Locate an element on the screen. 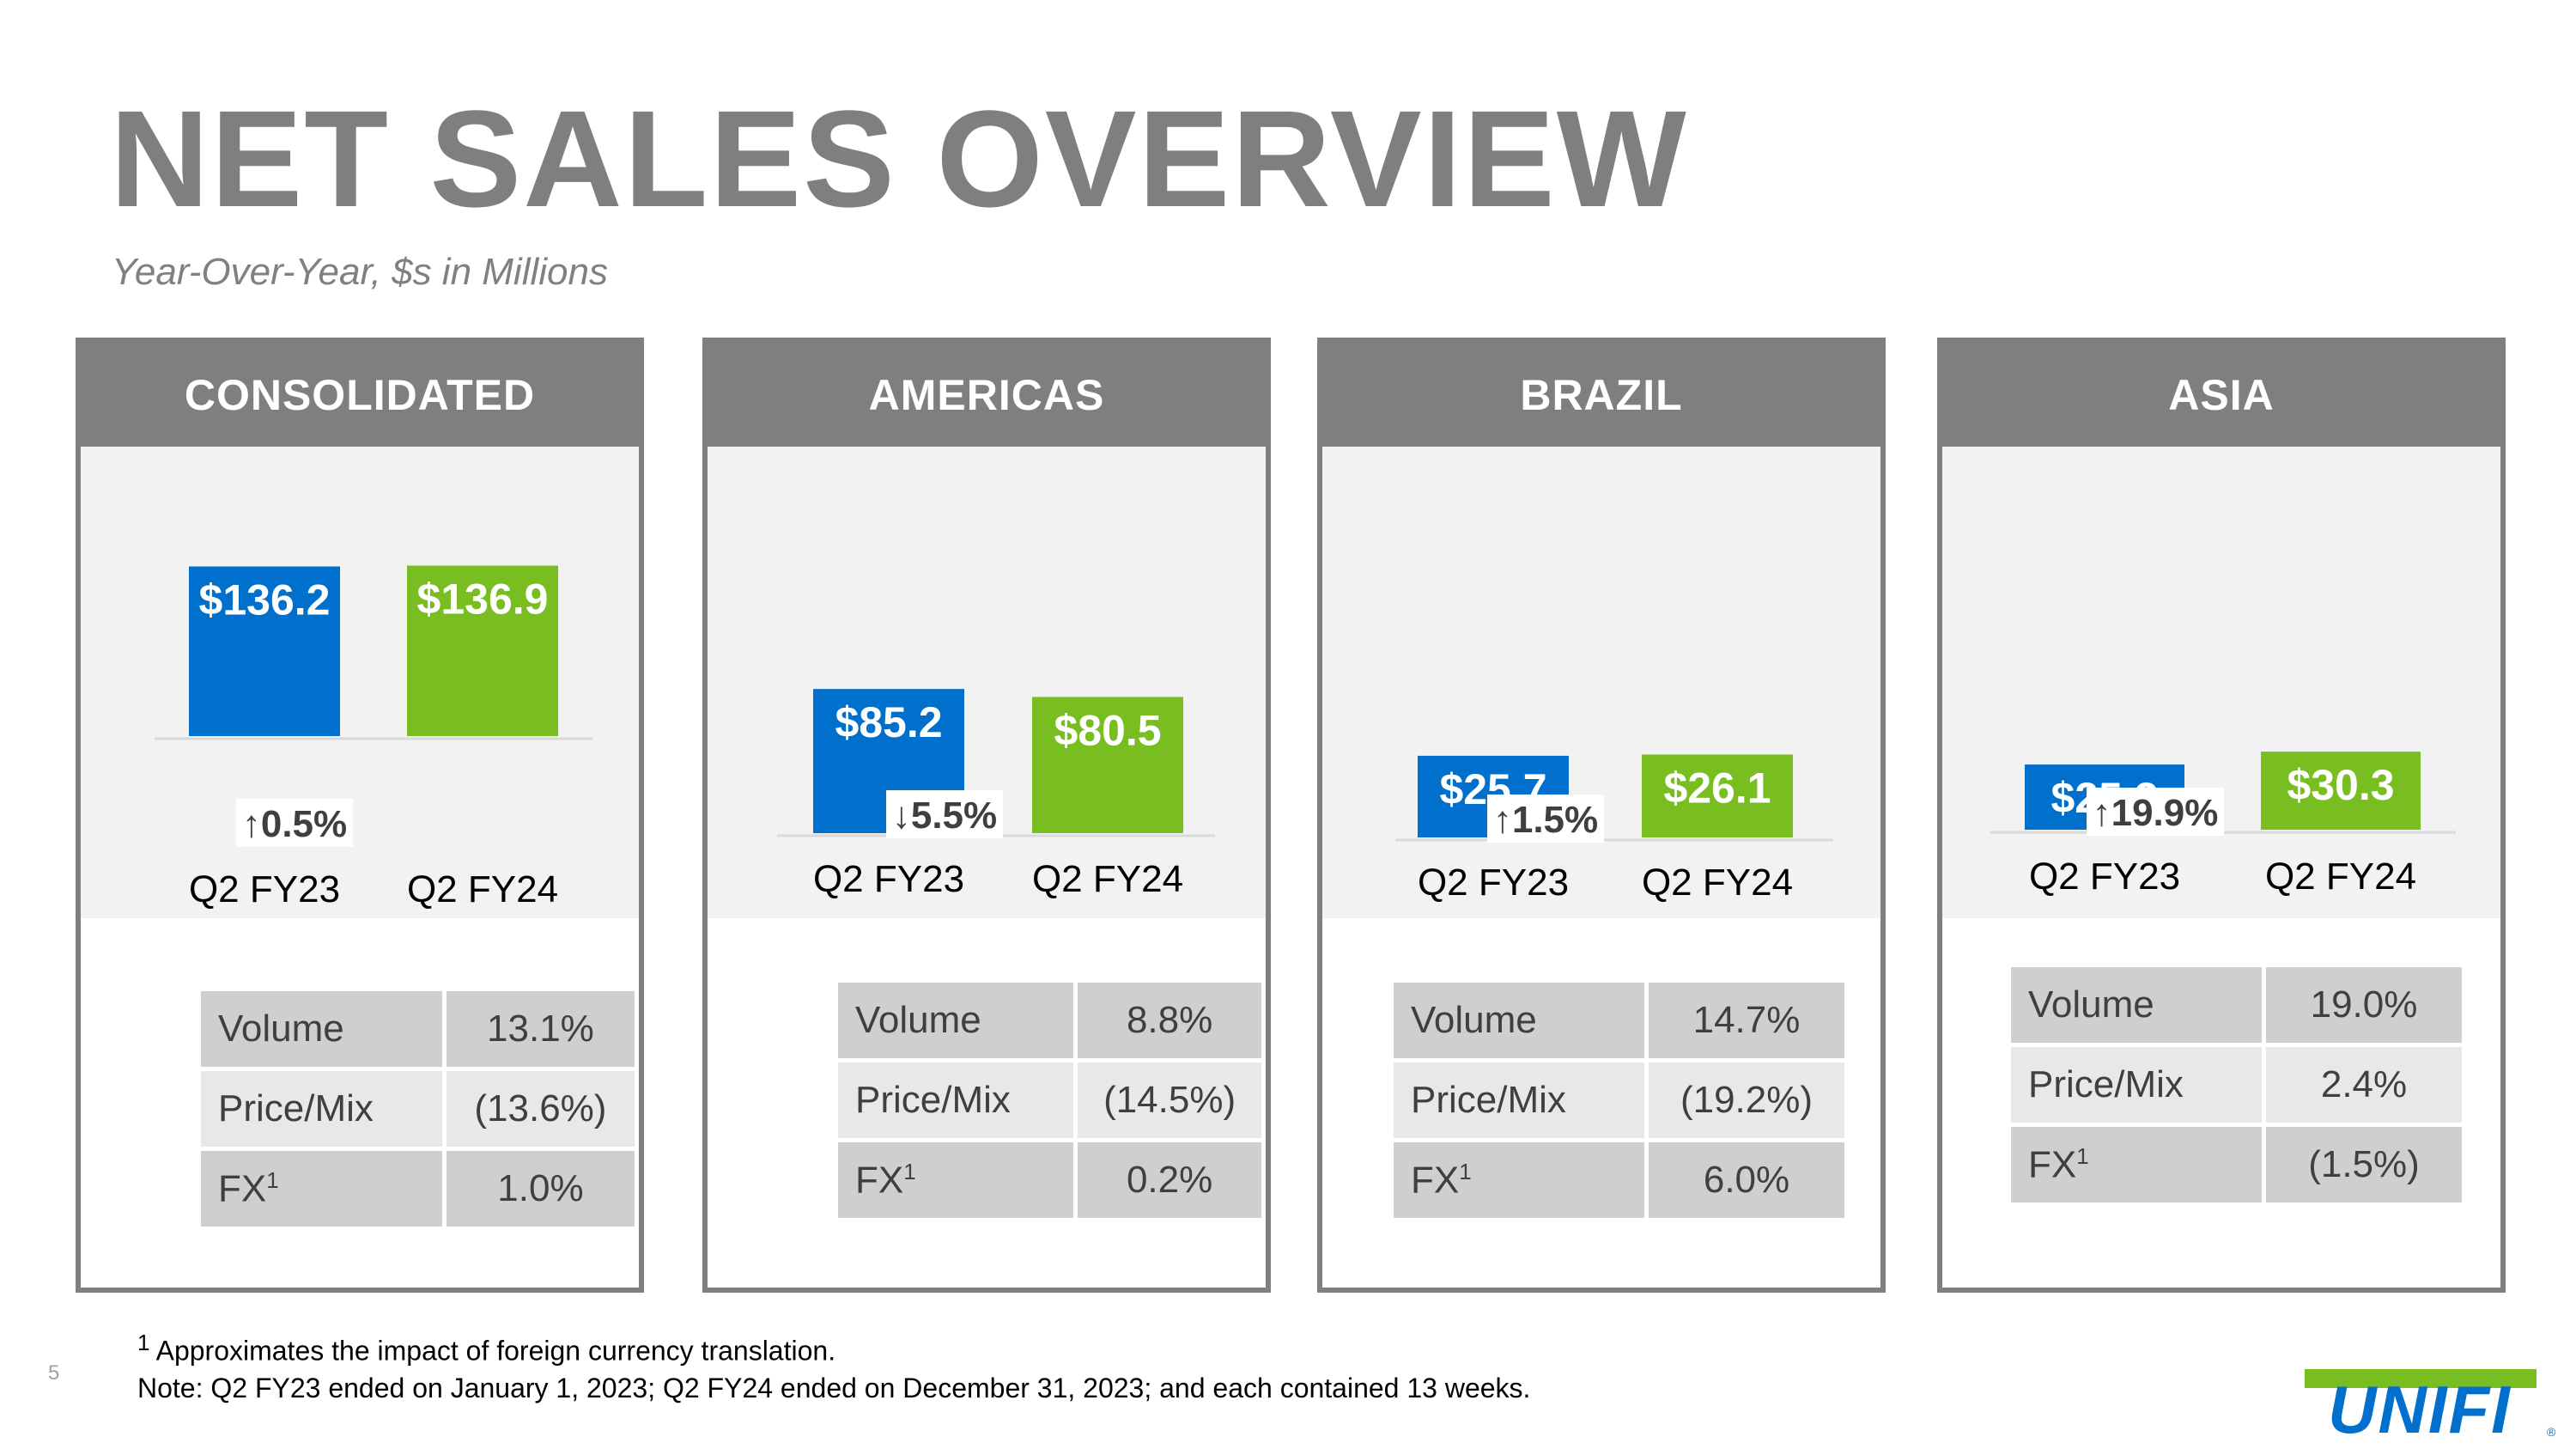 The width and height of the screenshot is (2576, 1449). drivers-table: Volume 13.1% Price/Mix (13.6%) FX1 1.0% is located at coordinates (418, 1109).